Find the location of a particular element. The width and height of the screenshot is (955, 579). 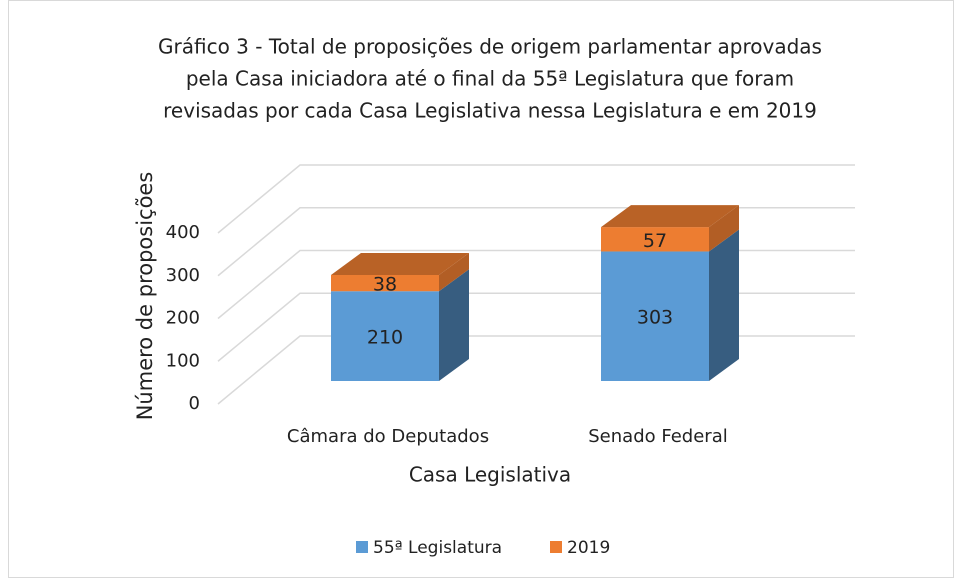

y-tick-label: 300 is located at coordinates (183, 275).